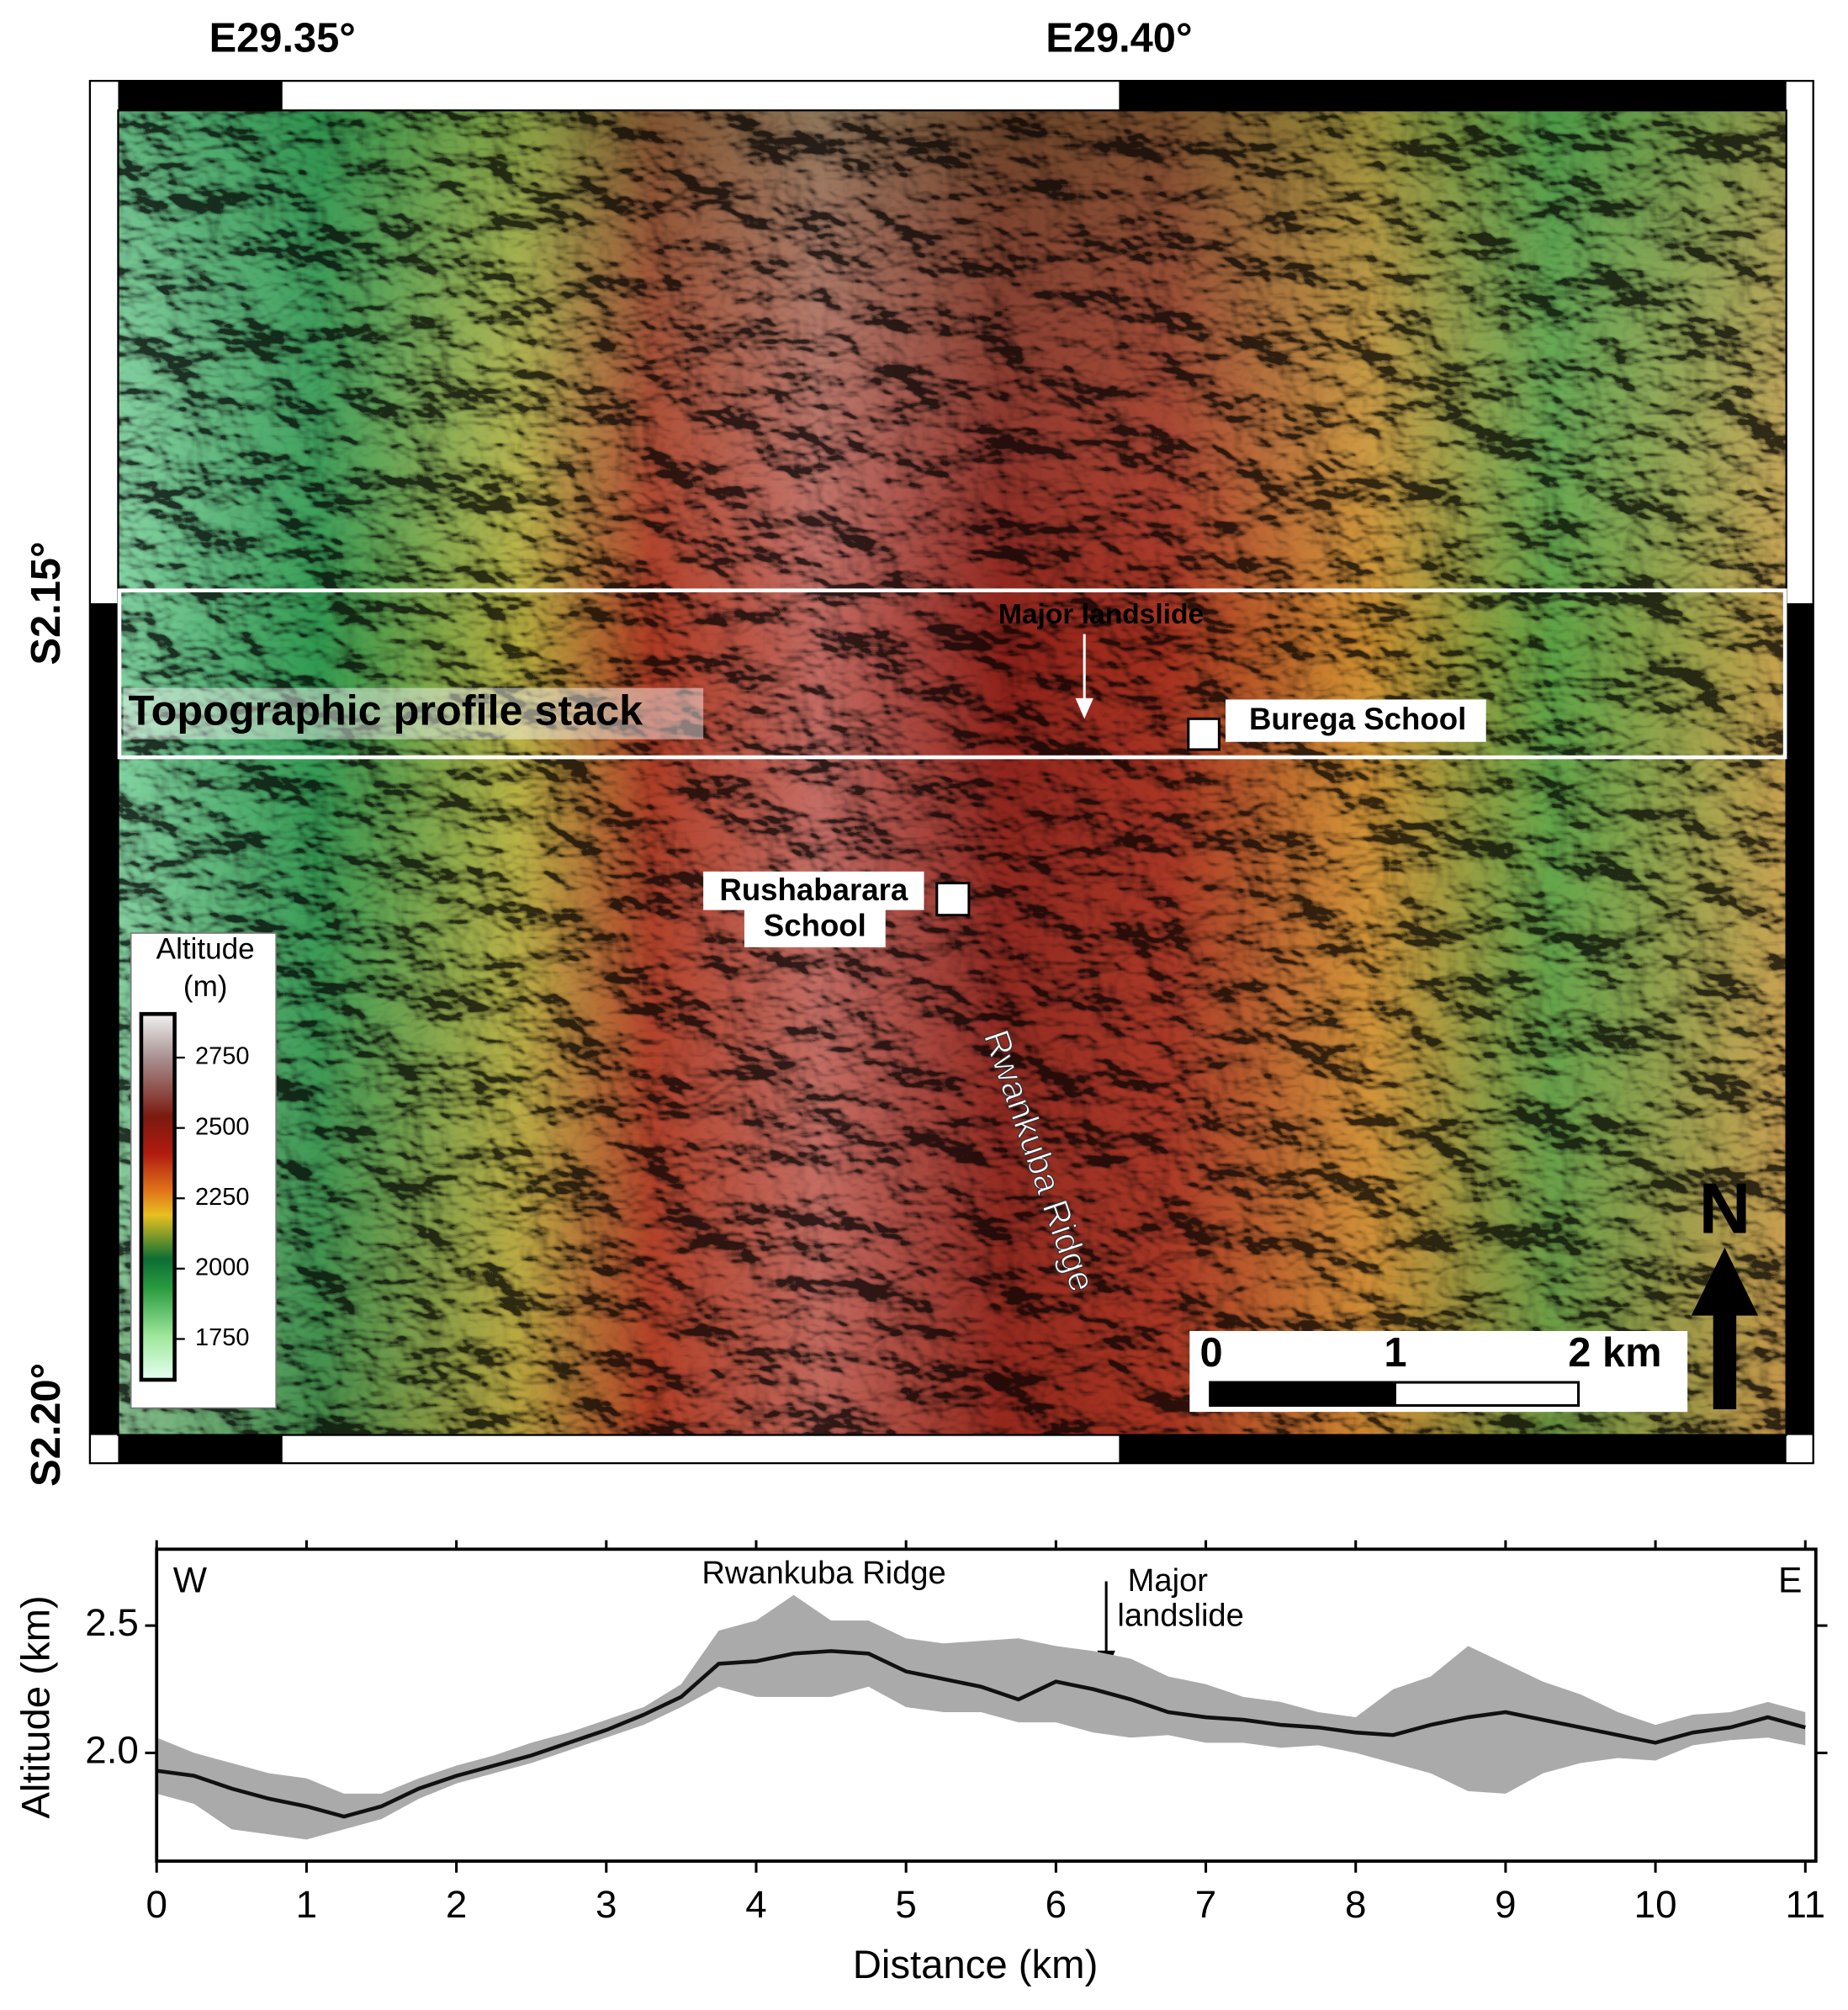 This screenshot has height=2010, width=1848. I want to click on x-tick-label: 8, so click(1355, 1904).